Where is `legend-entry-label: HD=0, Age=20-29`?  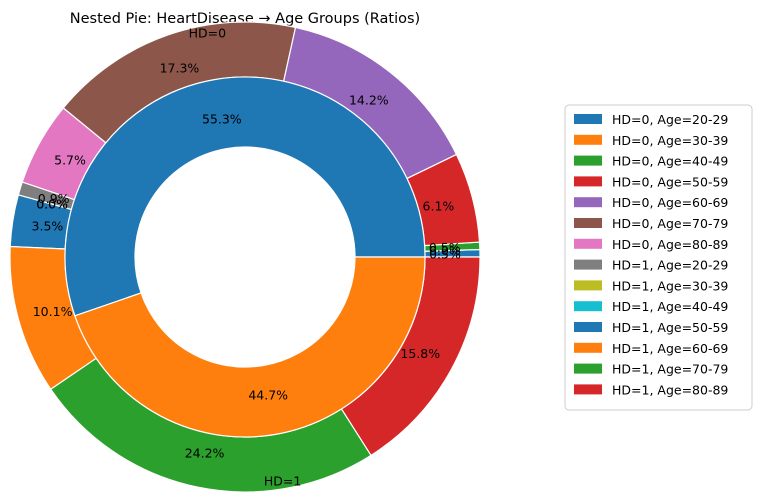 legend-entry-label: HD=0, Age=20-29 is located at coordinates (670, 119).